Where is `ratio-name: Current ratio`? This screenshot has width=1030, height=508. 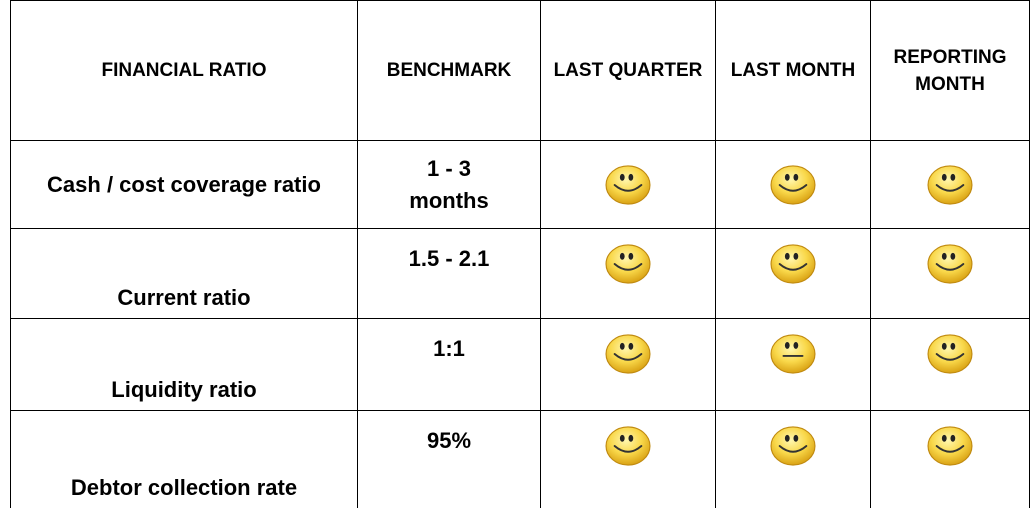 ratio-name: Current ratio is located at coordinates (184, 273).